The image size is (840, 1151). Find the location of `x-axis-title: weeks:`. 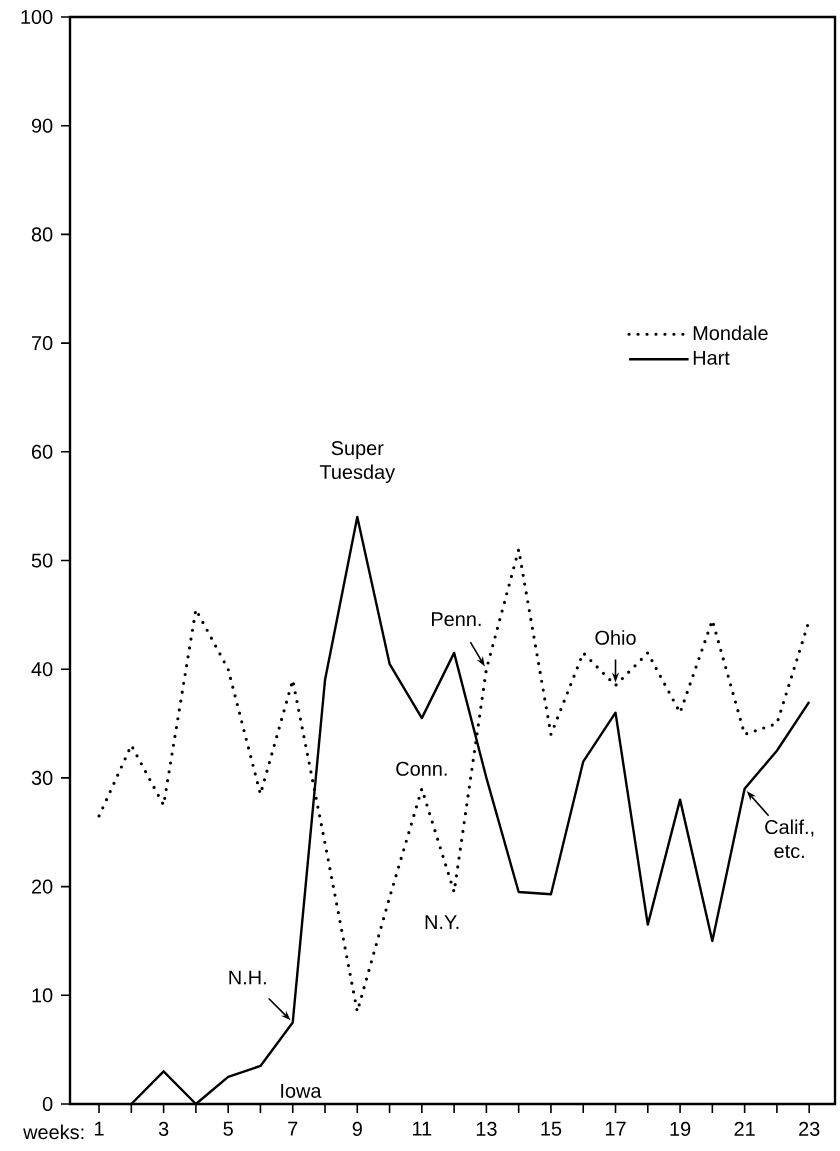

x-axis-title: weeks: is located at coordinates (53, 1132).